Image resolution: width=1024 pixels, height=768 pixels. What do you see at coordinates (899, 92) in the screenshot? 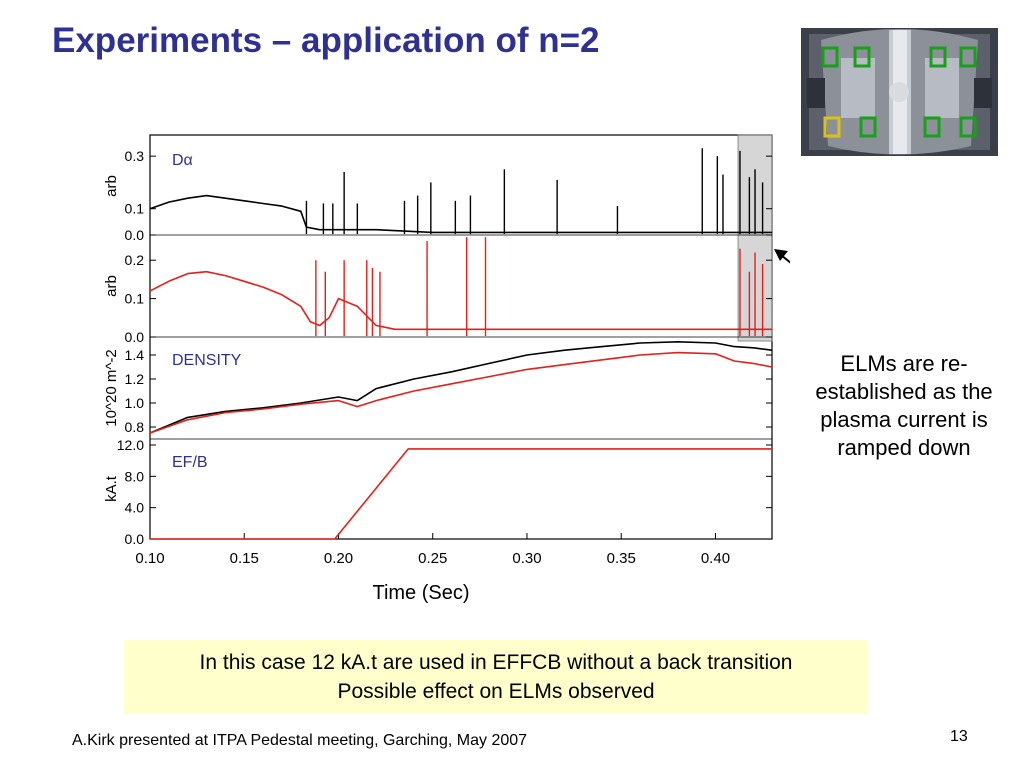
I see `tokamak-vessel-image` at bounding box center [899, 92].